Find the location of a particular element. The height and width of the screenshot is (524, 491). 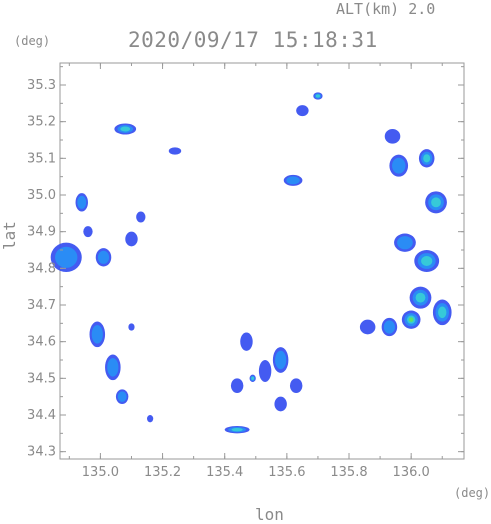

x-tick-label: 135.0 is located at coordinates (100, 472).